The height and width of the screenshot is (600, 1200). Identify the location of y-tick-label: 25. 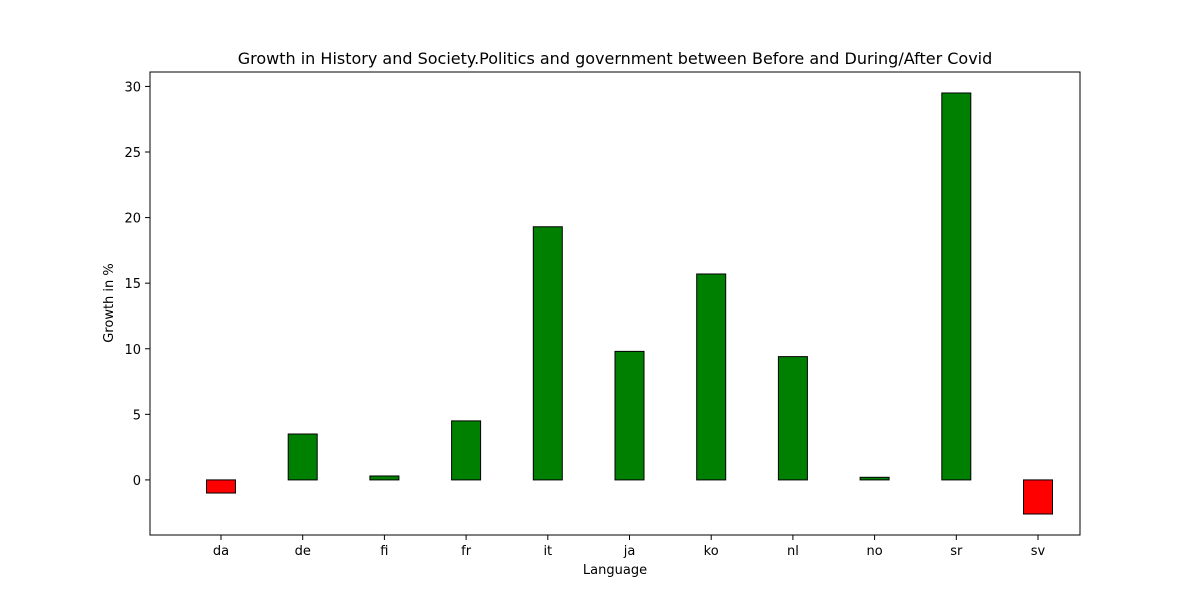
(132, 153).